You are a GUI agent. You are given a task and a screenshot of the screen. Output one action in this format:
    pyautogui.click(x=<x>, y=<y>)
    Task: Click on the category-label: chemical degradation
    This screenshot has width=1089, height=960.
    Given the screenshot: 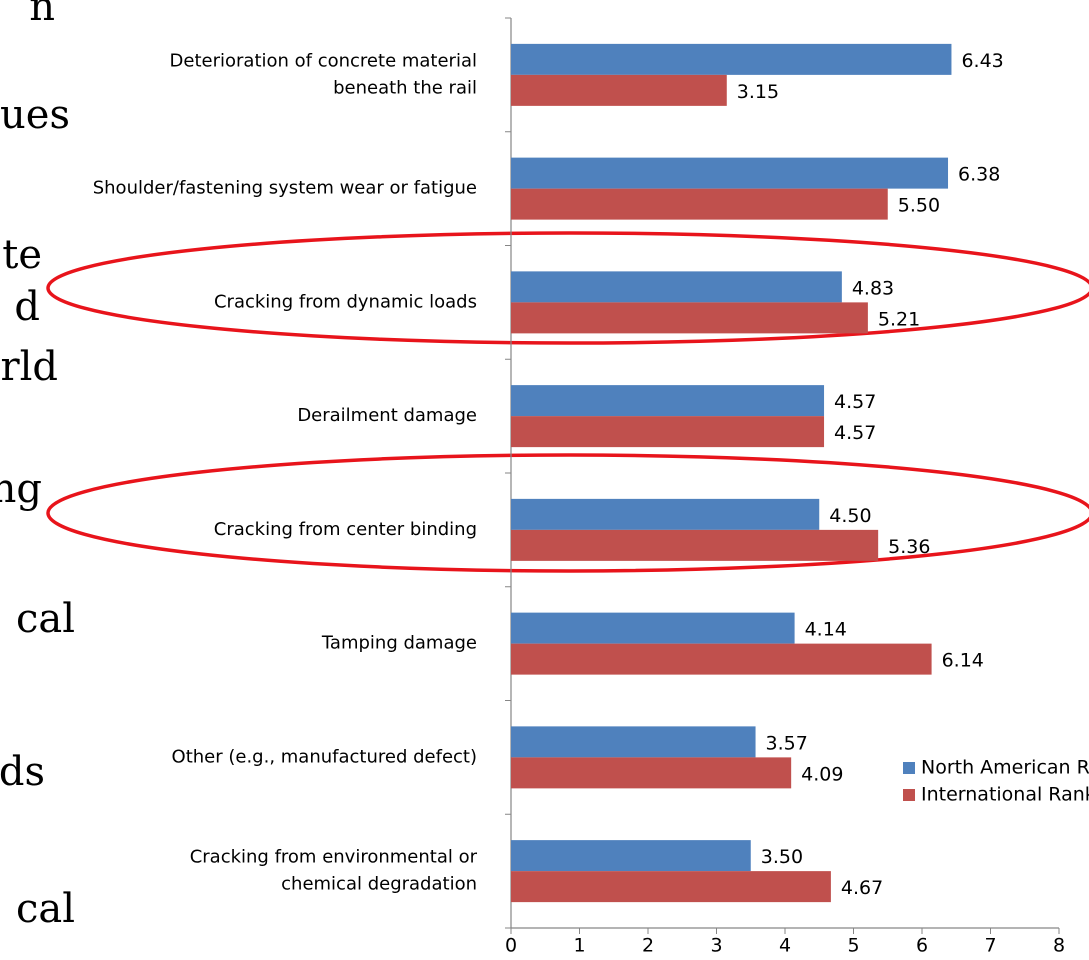 What is the action you would take?
    pyautogui.click(x=379, y=884)
    